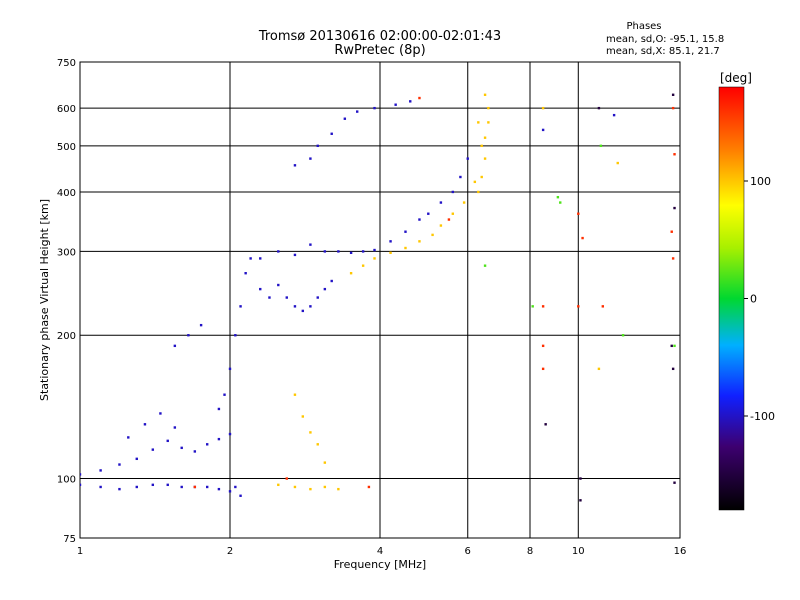 The width and height of the screenshot is (800, 600). Describe the element at coordinates (753, 299) in the screenshot. I see `colorbar-tick-label: 0` at that location.